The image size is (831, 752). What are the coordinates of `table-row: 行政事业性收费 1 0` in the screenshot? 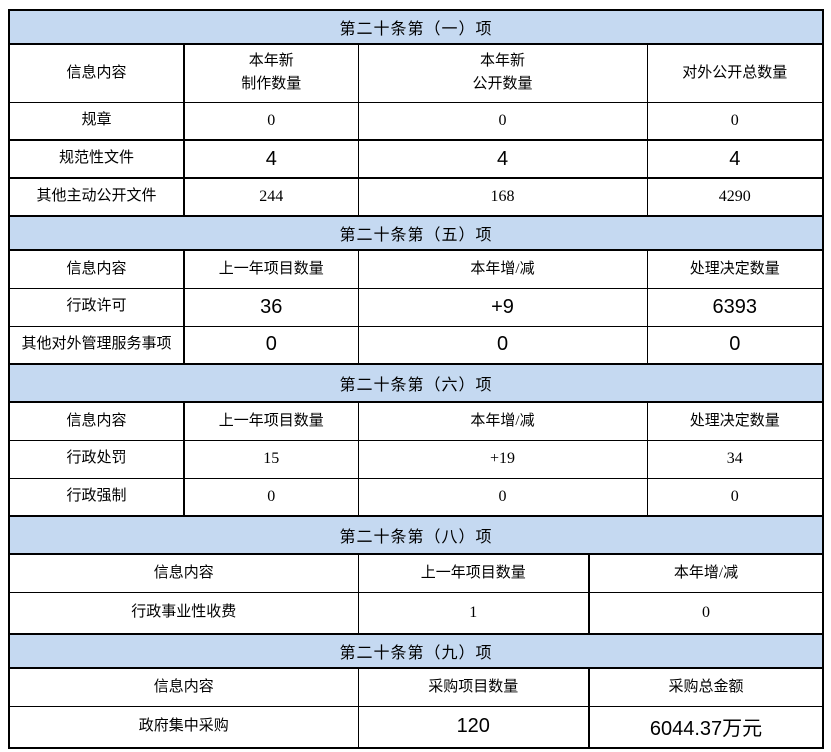 It's located at (416, 613).